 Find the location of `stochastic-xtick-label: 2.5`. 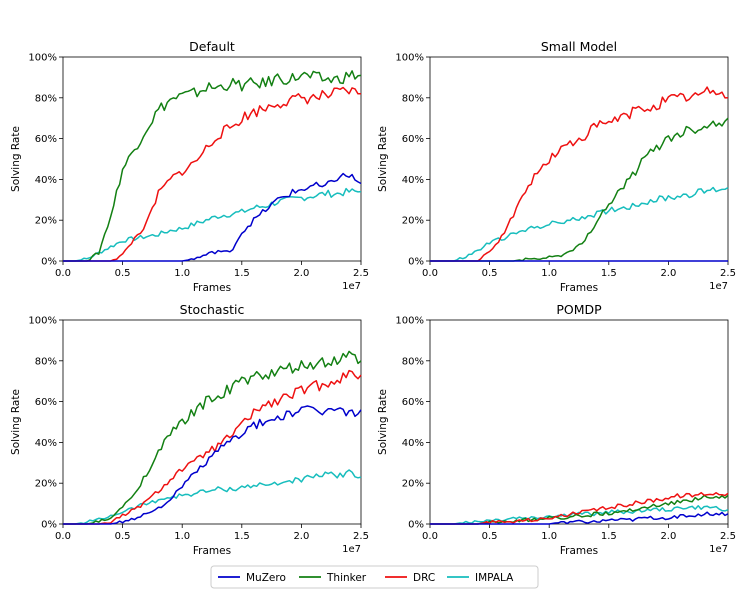

stochastic-xtick-label: 2.5 is located at coordinates (361, 536).